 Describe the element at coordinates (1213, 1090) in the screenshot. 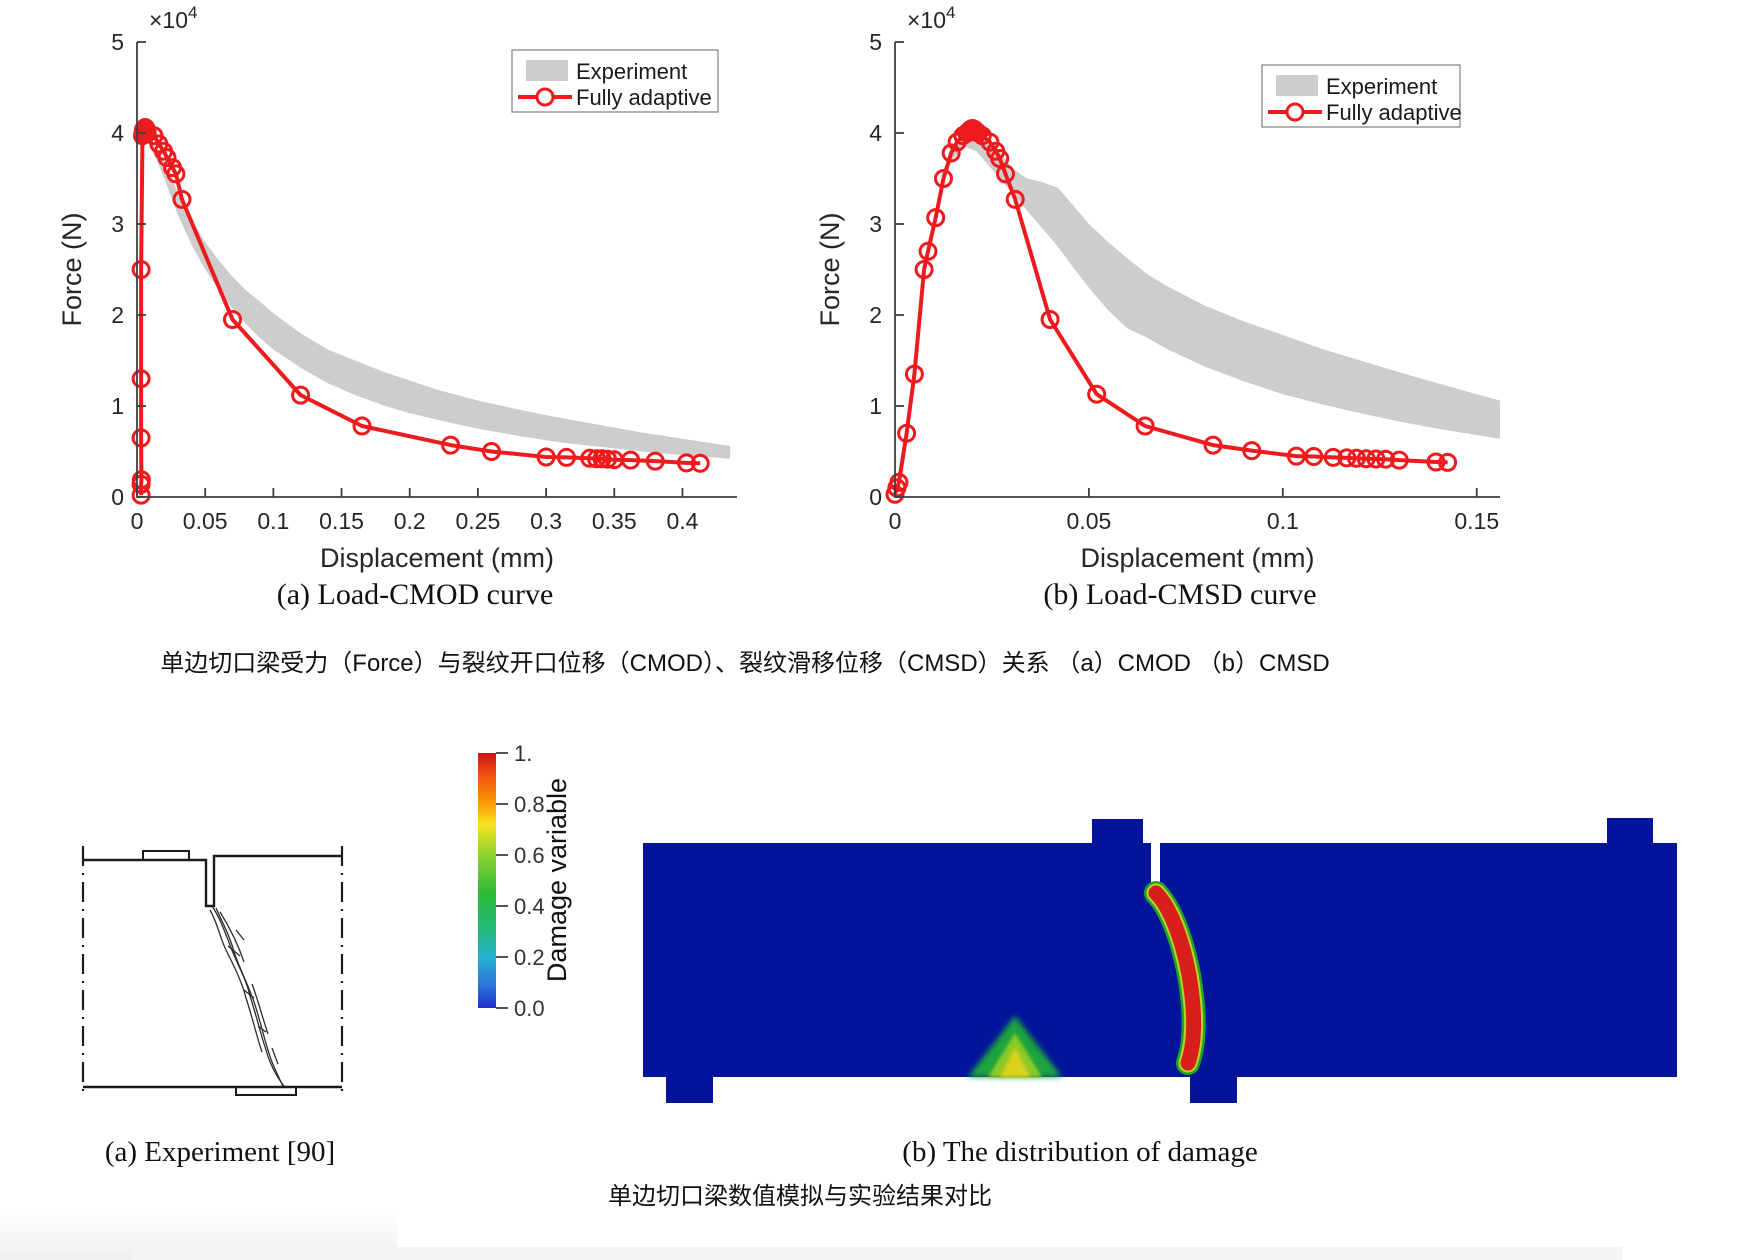

I see `beam-bottom-tab-mid` at that location.